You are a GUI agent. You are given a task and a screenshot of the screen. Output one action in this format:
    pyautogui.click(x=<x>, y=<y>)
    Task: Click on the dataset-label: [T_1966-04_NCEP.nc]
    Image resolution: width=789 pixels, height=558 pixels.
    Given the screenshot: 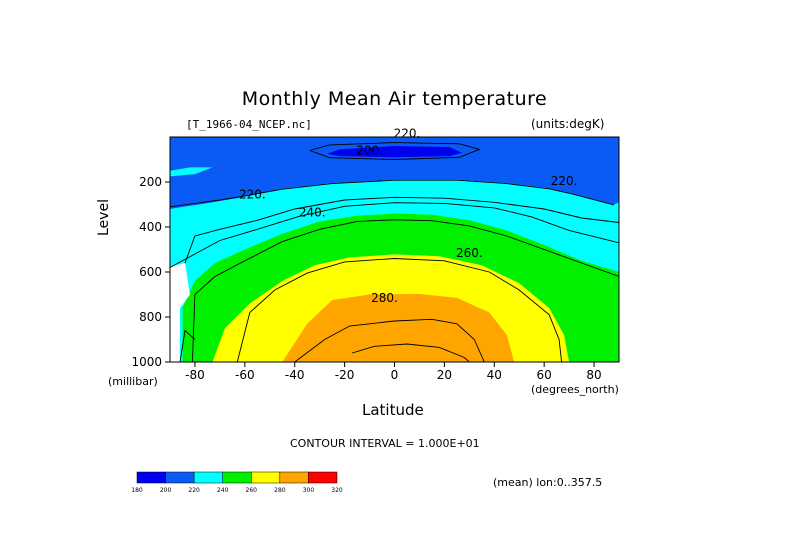 What is the action you would take?
    pyautogui.click(x=249, y=124)
    